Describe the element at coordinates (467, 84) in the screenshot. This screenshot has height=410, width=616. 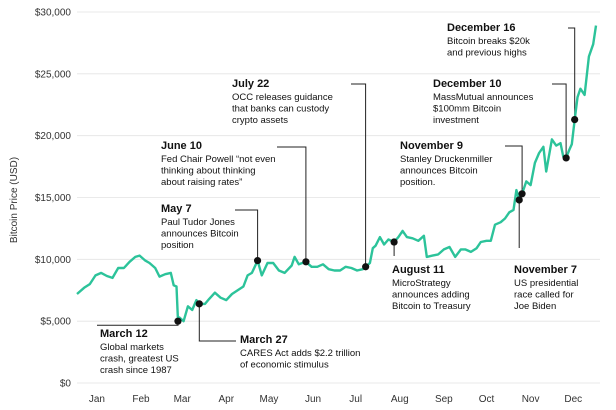
I see `annotation-title: December 10` at that location.